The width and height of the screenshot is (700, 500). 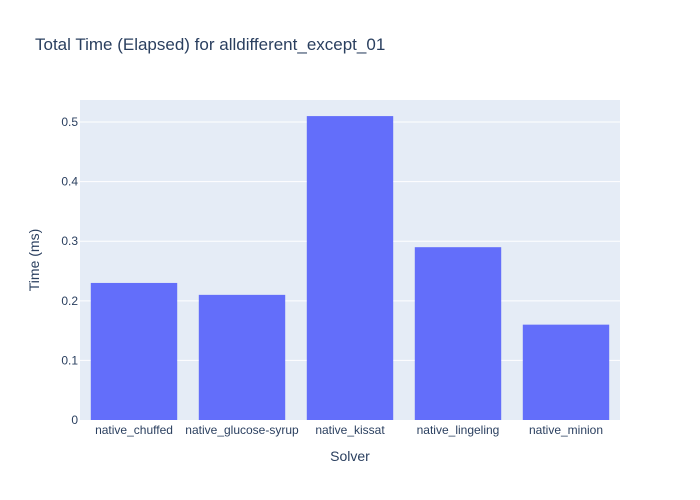 What do you see at coordinates (134, 430) in the screenshot?
I see `x-tick-label: native_chuffed` at bounding box center [134, 430].